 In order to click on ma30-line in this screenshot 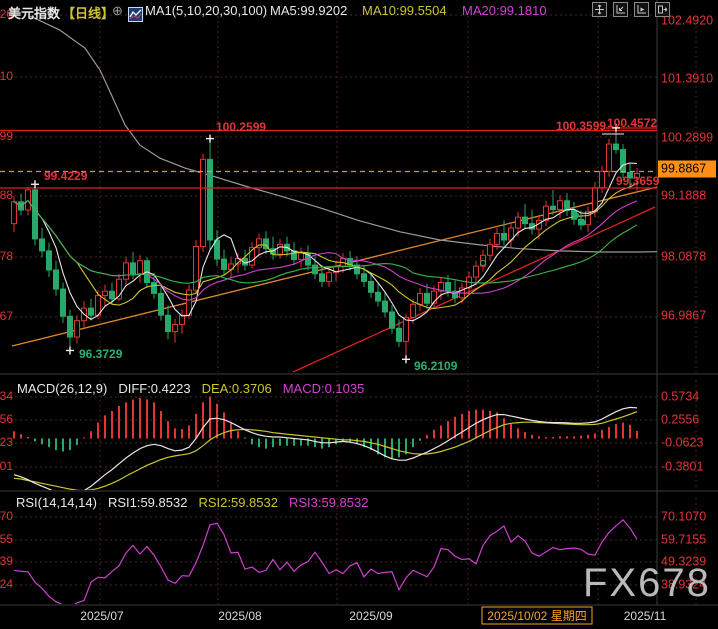, I will do `click(325, 241)`.